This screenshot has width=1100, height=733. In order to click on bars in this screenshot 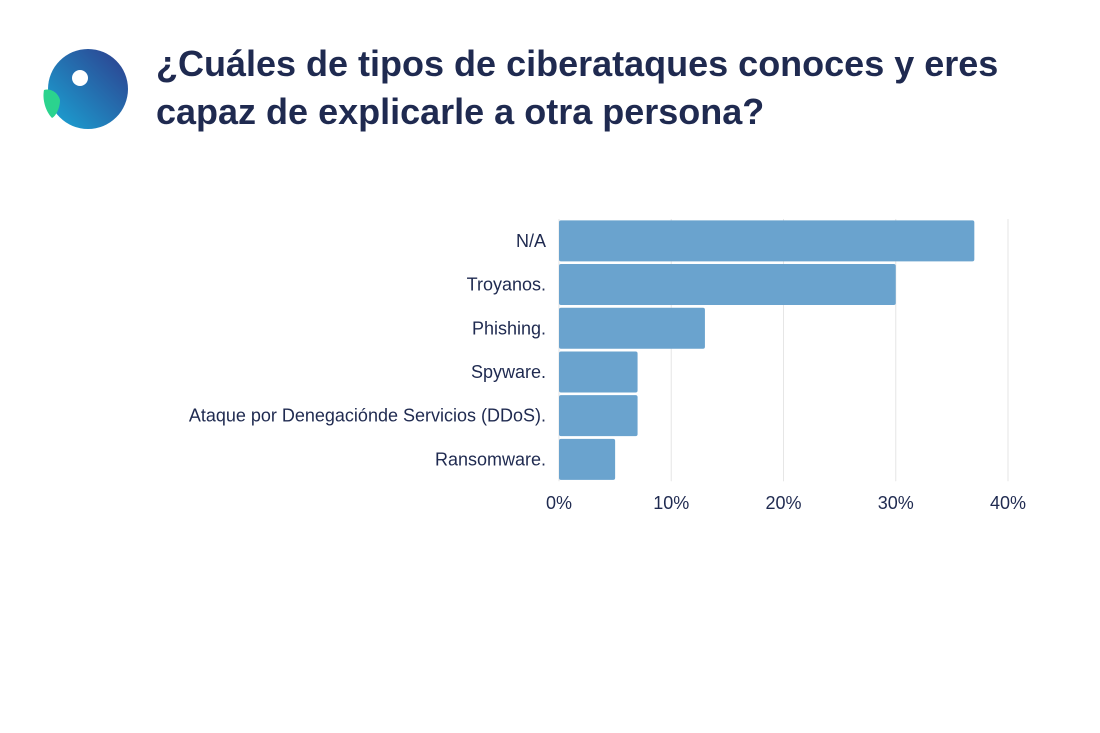, I will do `click(767, 350)`.